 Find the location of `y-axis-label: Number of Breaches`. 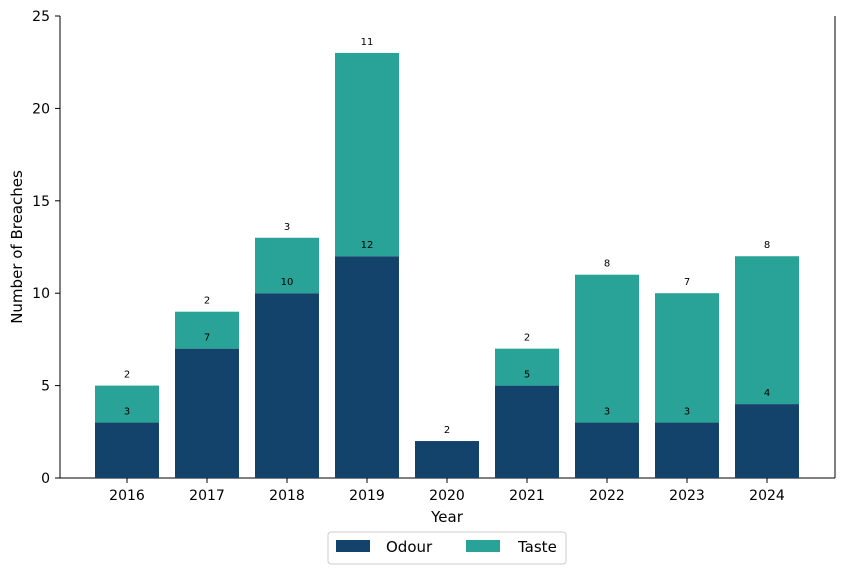

y-axis-label: Number of Breaches is located at coordinates (17, 247).